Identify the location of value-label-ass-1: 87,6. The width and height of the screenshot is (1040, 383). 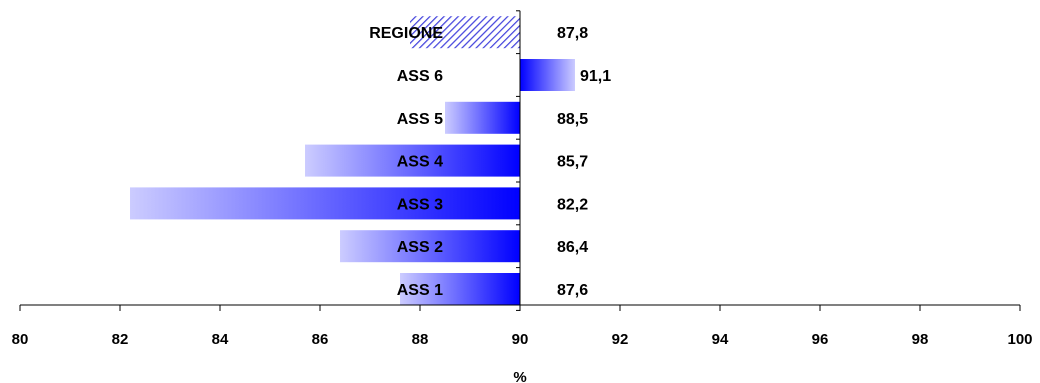
(572, 290).